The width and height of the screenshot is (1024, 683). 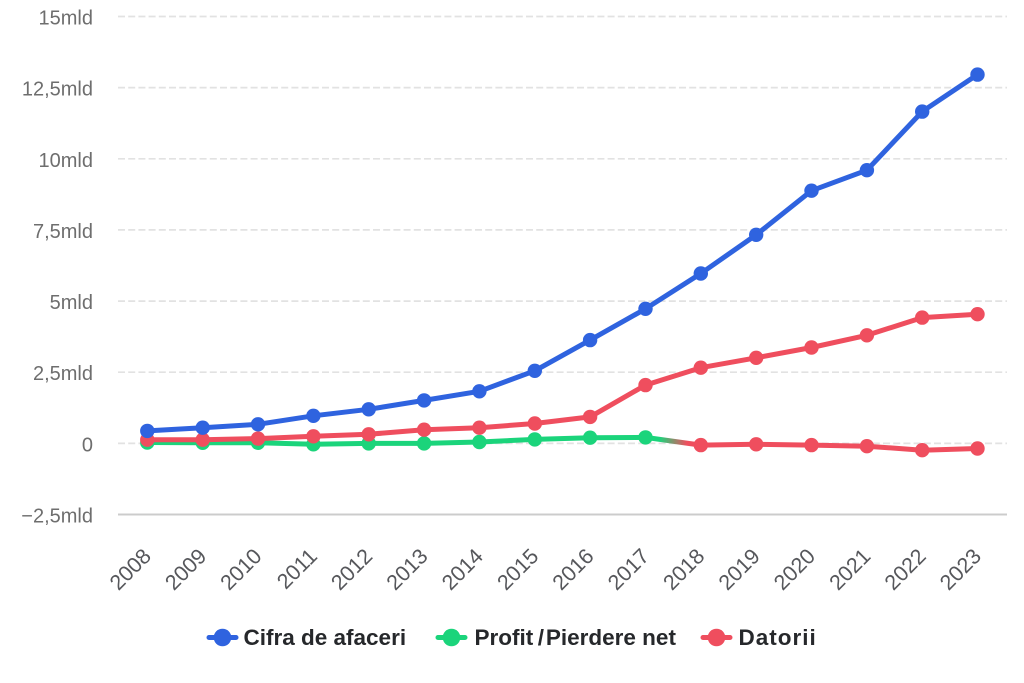 I want to click on svg-text: Cifra de afaceri, so click(x=325, y=637).